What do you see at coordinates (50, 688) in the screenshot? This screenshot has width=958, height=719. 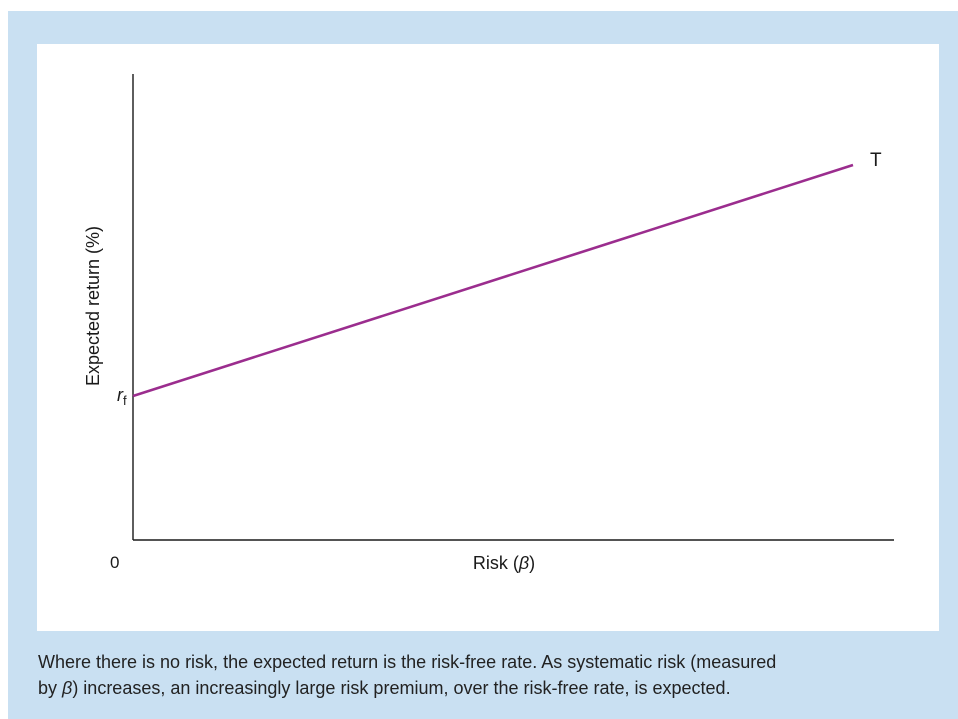 I see `caption-line-2-pre: by` at bounding box center [50, 688].